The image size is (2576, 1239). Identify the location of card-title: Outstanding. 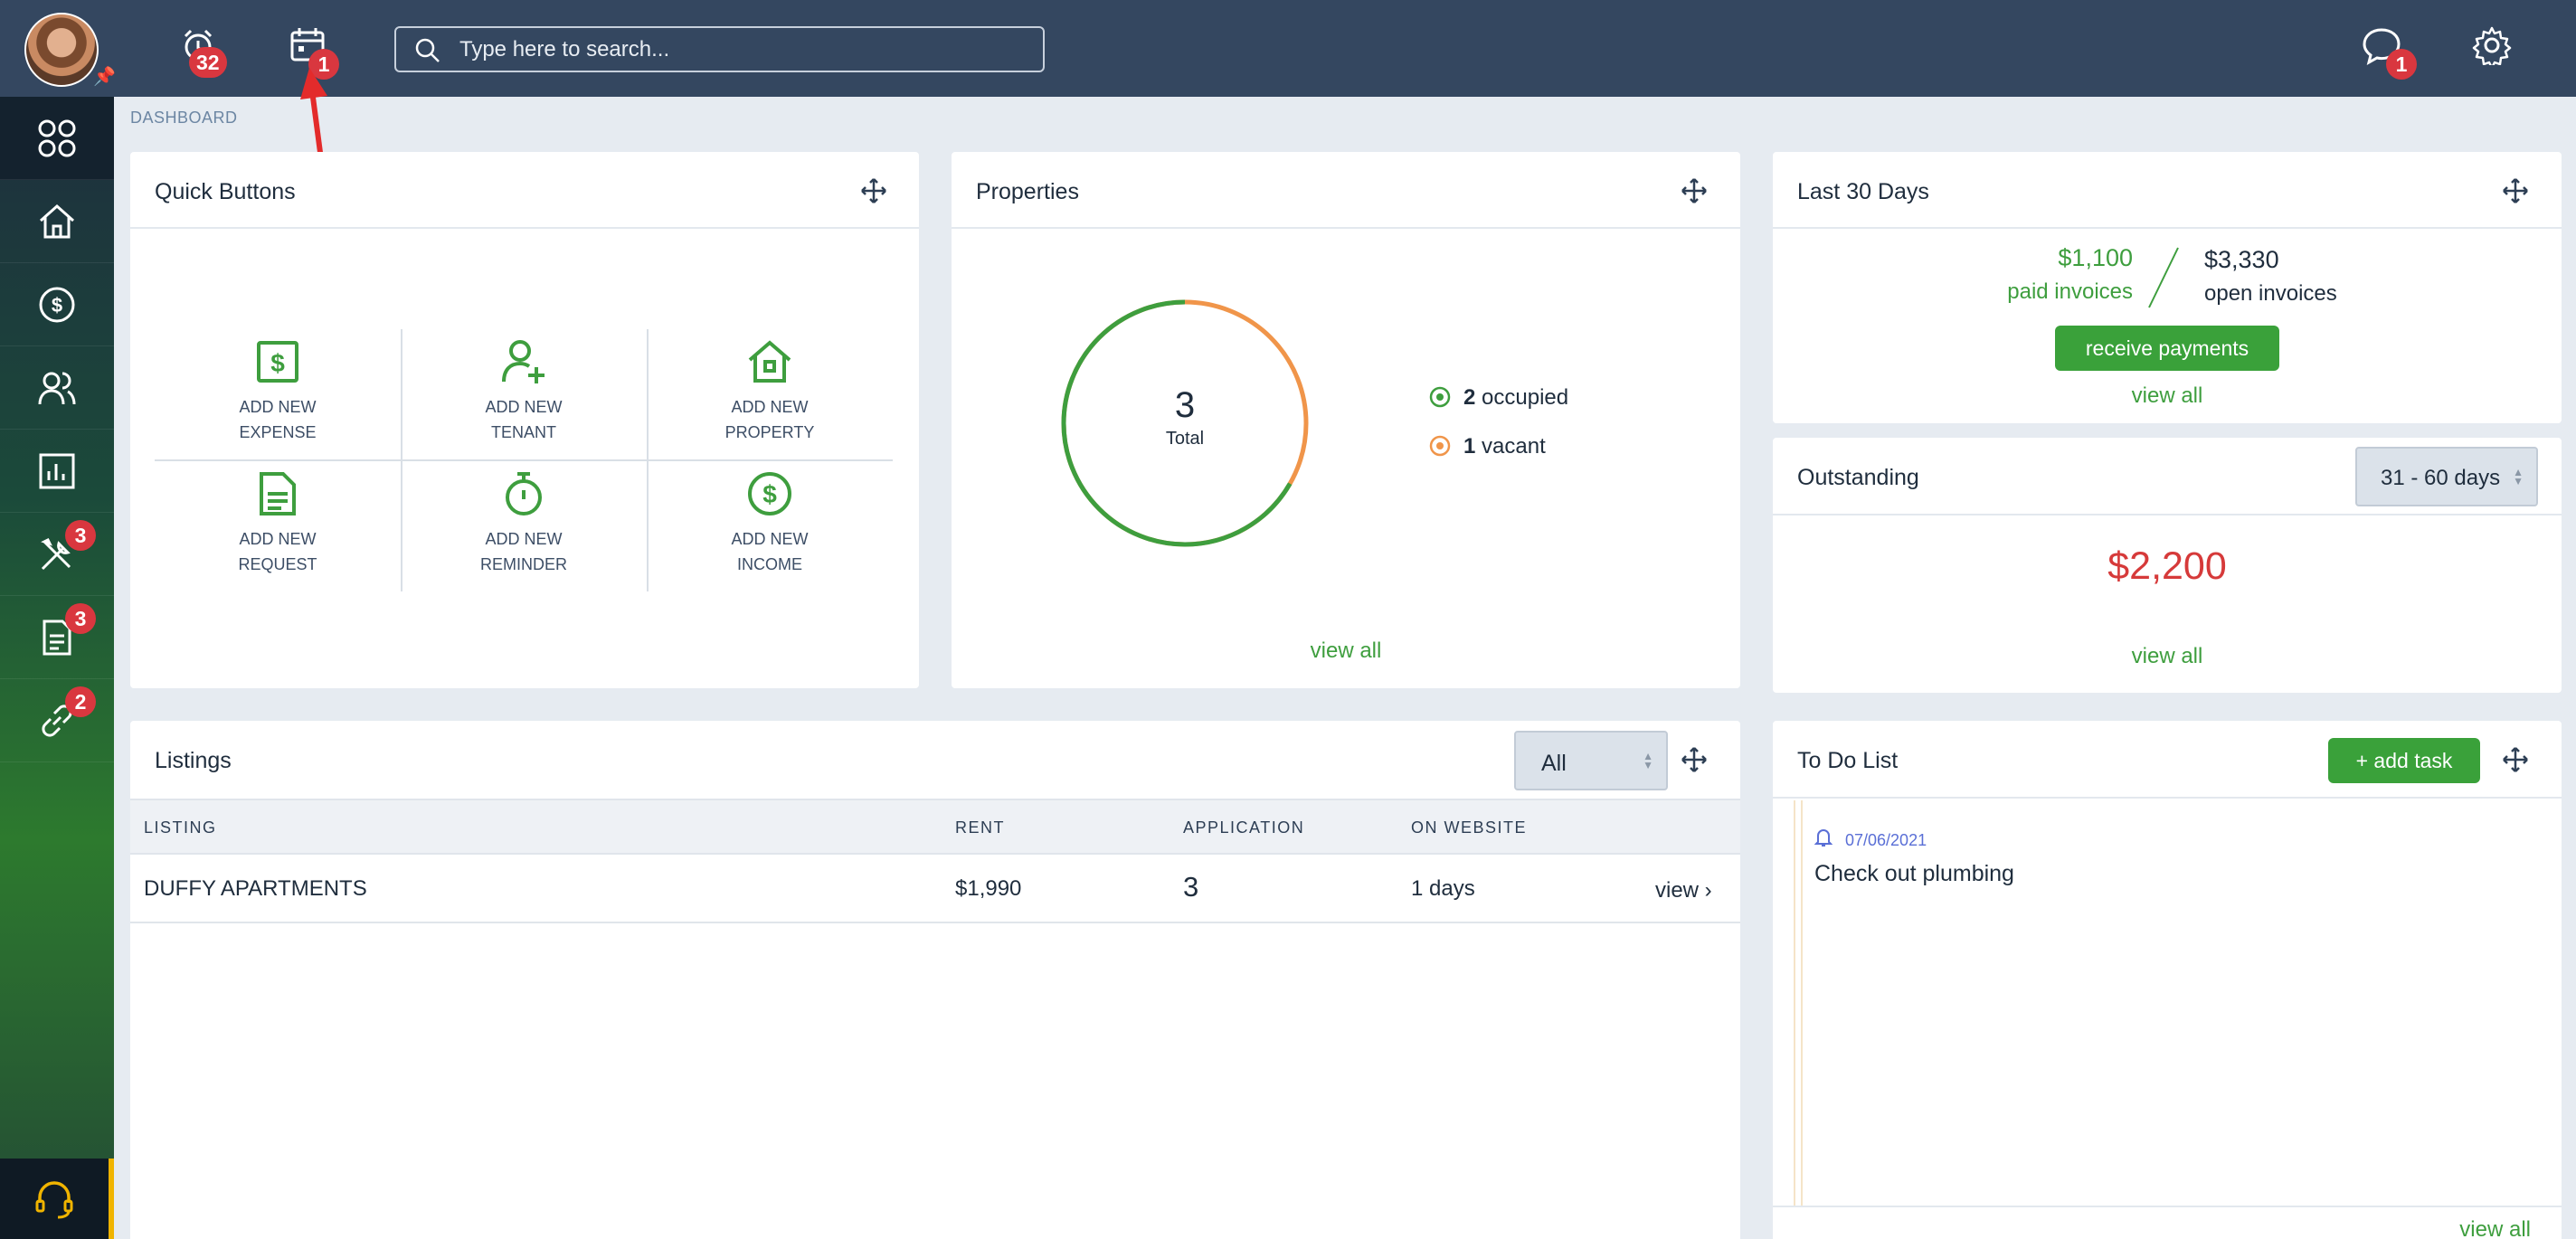
(1858, 477).